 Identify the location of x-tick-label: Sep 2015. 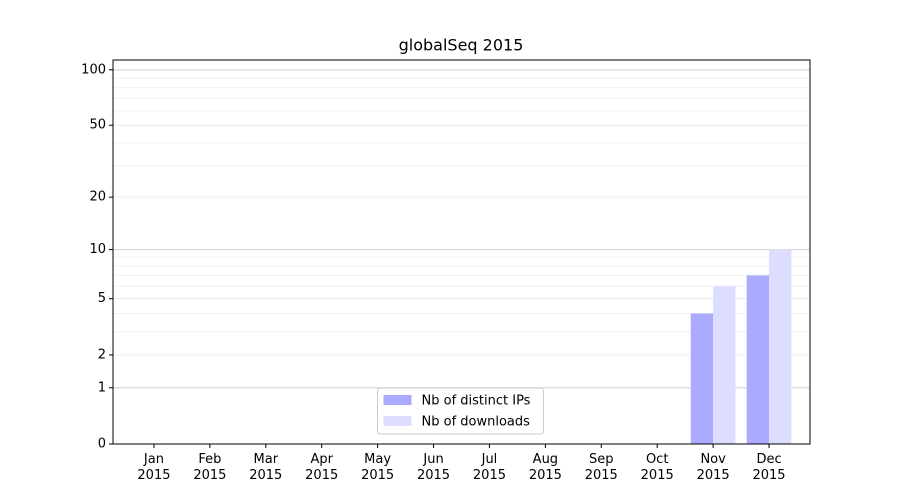
(601, 467).